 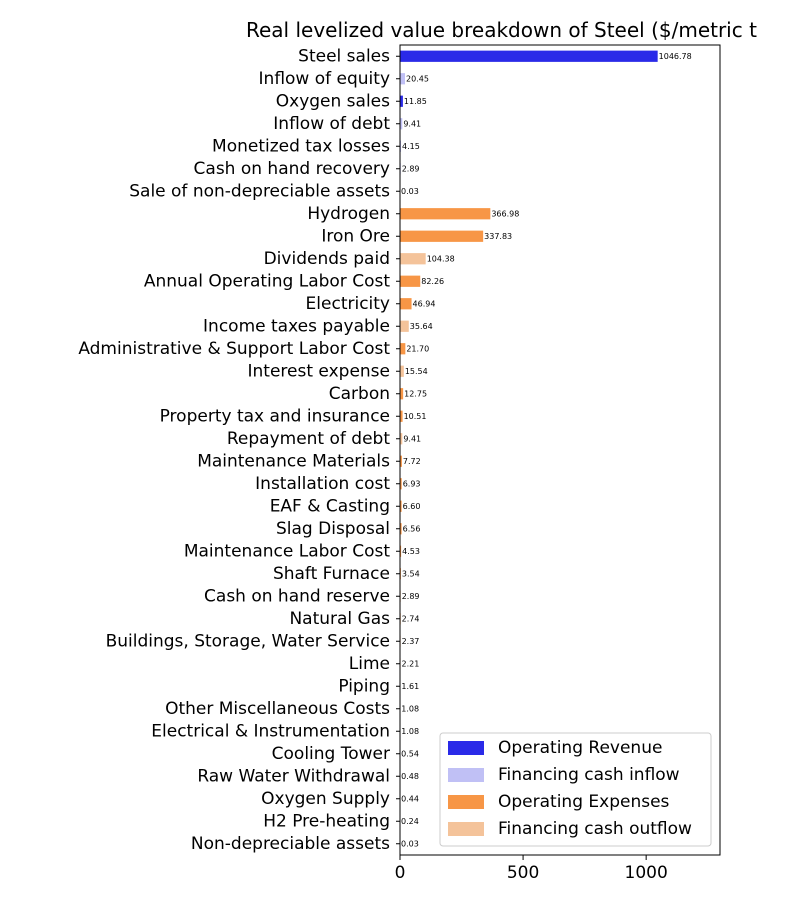 What do you see at coordinates (411, 551) in the screenshot?
I see `value-label: 4.53` at bounding box center [411, 551].